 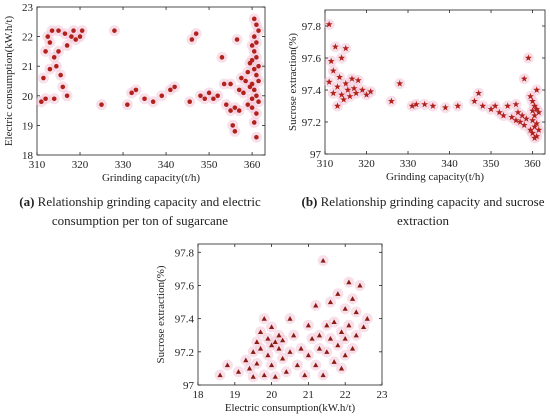 I want to click on x-tick-label: 18, so click(x=199, y=395).